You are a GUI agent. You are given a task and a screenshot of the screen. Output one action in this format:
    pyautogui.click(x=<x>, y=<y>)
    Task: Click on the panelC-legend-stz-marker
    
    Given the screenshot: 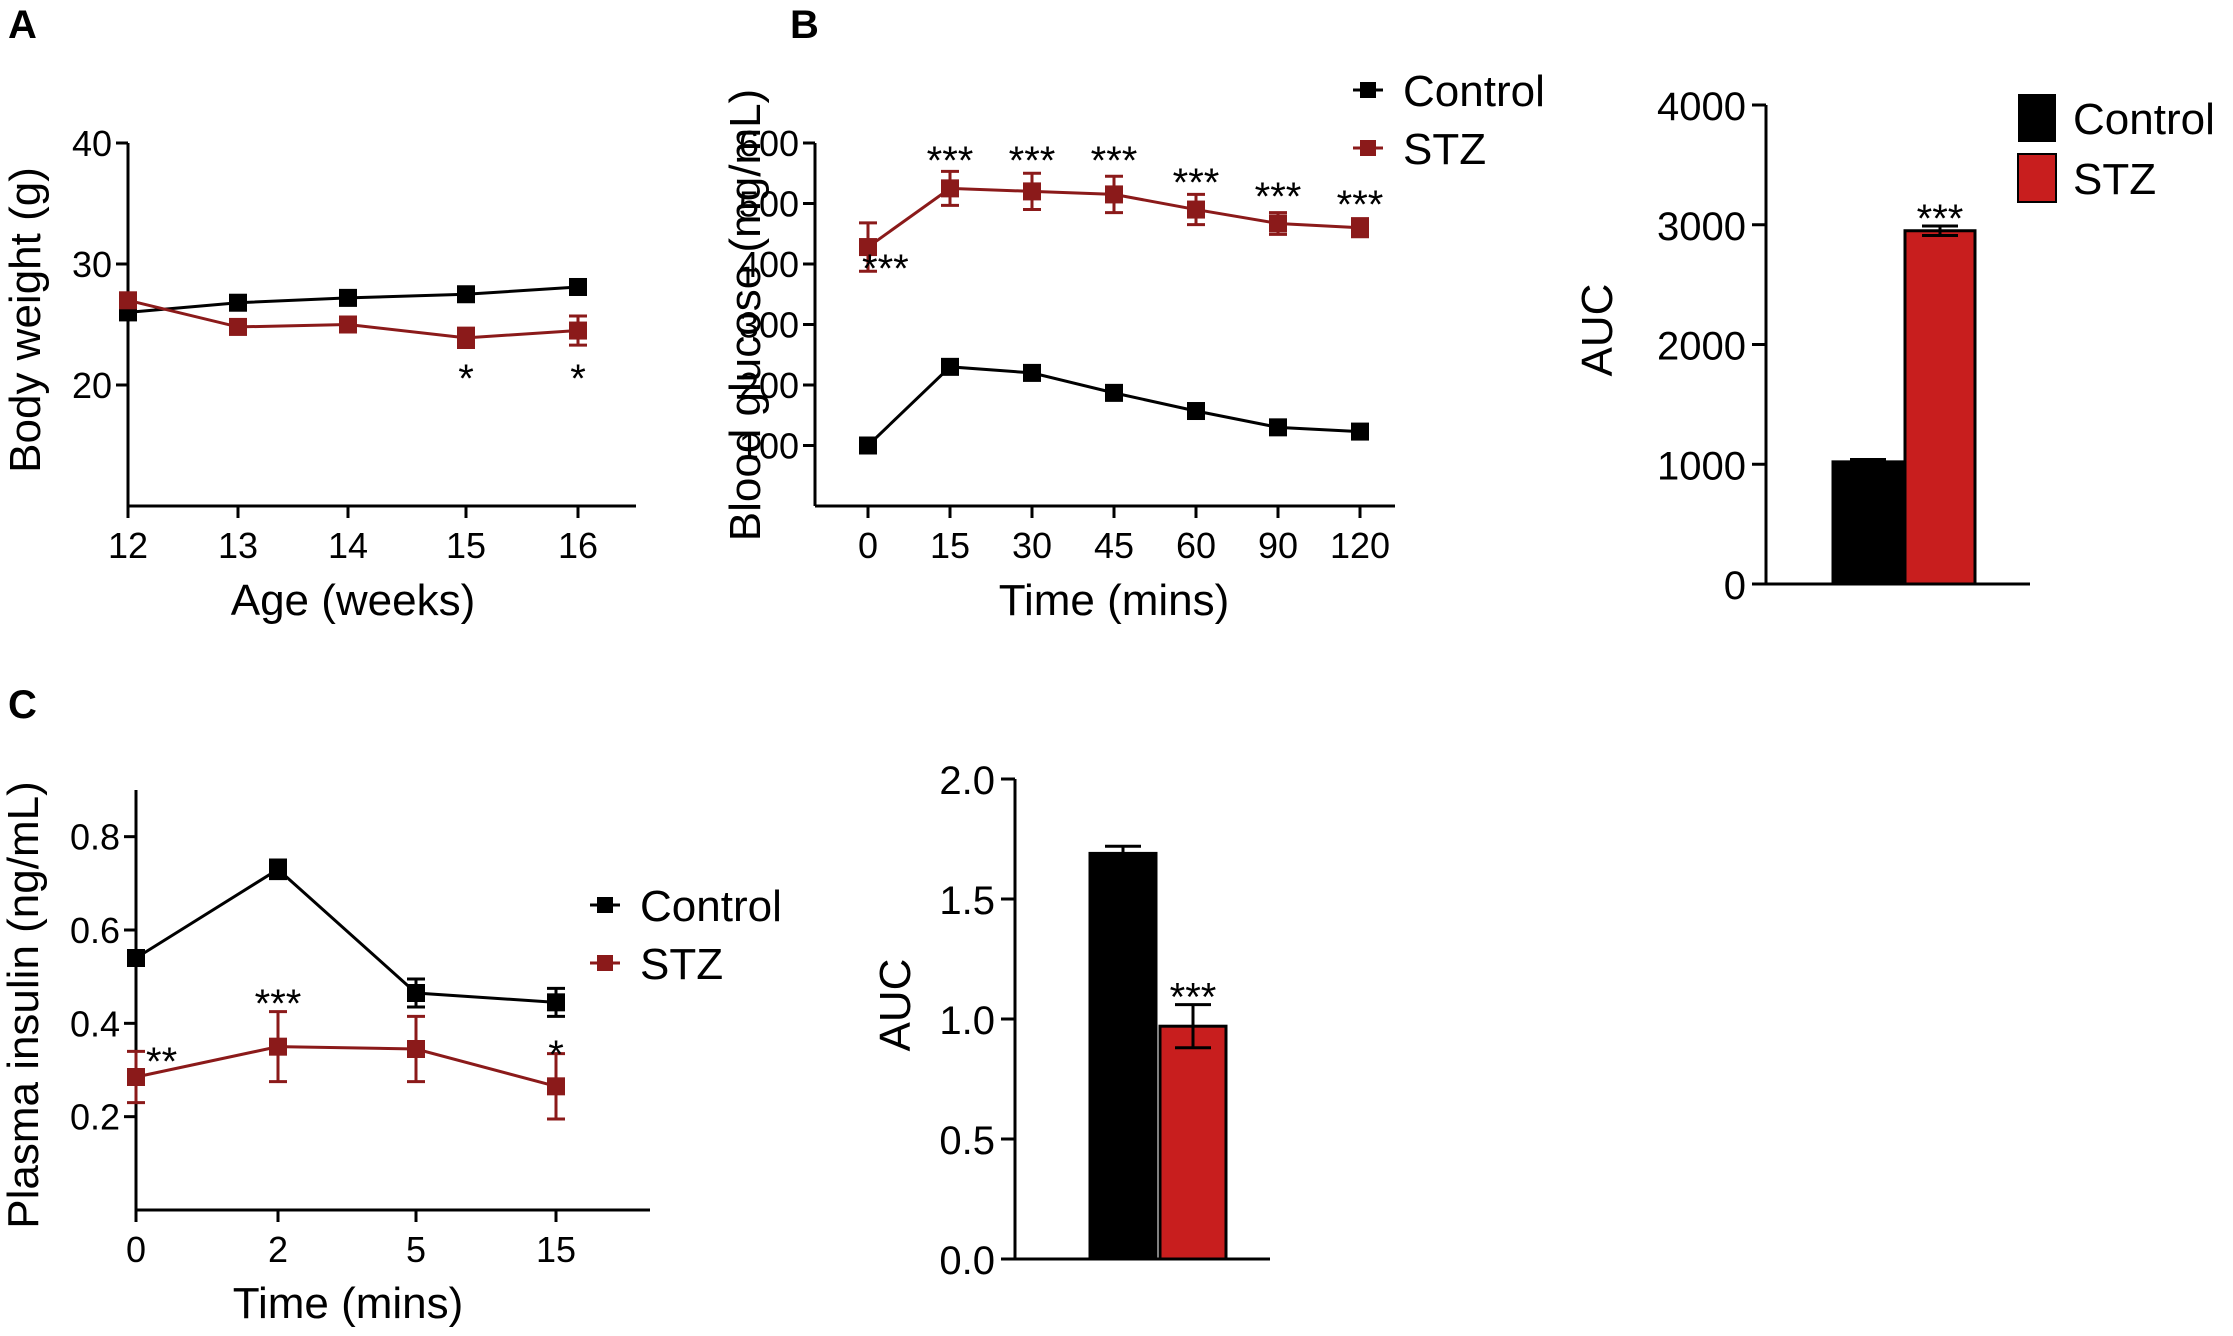 What is the action you would take?
    pyautogui.click(x=605, y=963)
    